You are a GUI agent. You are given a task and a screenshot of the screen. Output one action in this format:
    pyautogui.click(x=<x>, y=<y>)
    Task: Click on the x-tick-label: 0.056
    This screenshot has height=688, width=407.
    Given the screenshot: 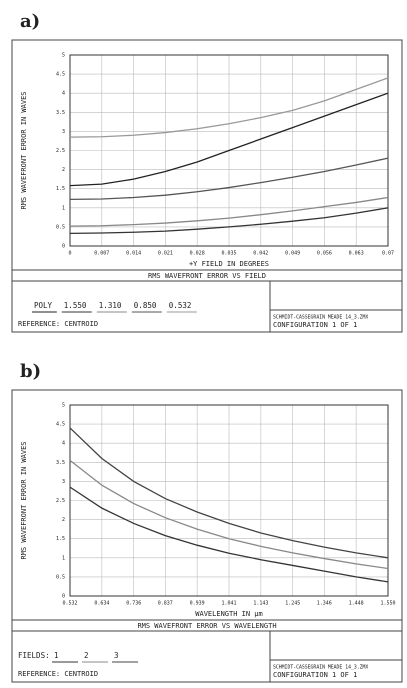 What is the action you would take?
    pyautogui.click(x=324, y=254)
    